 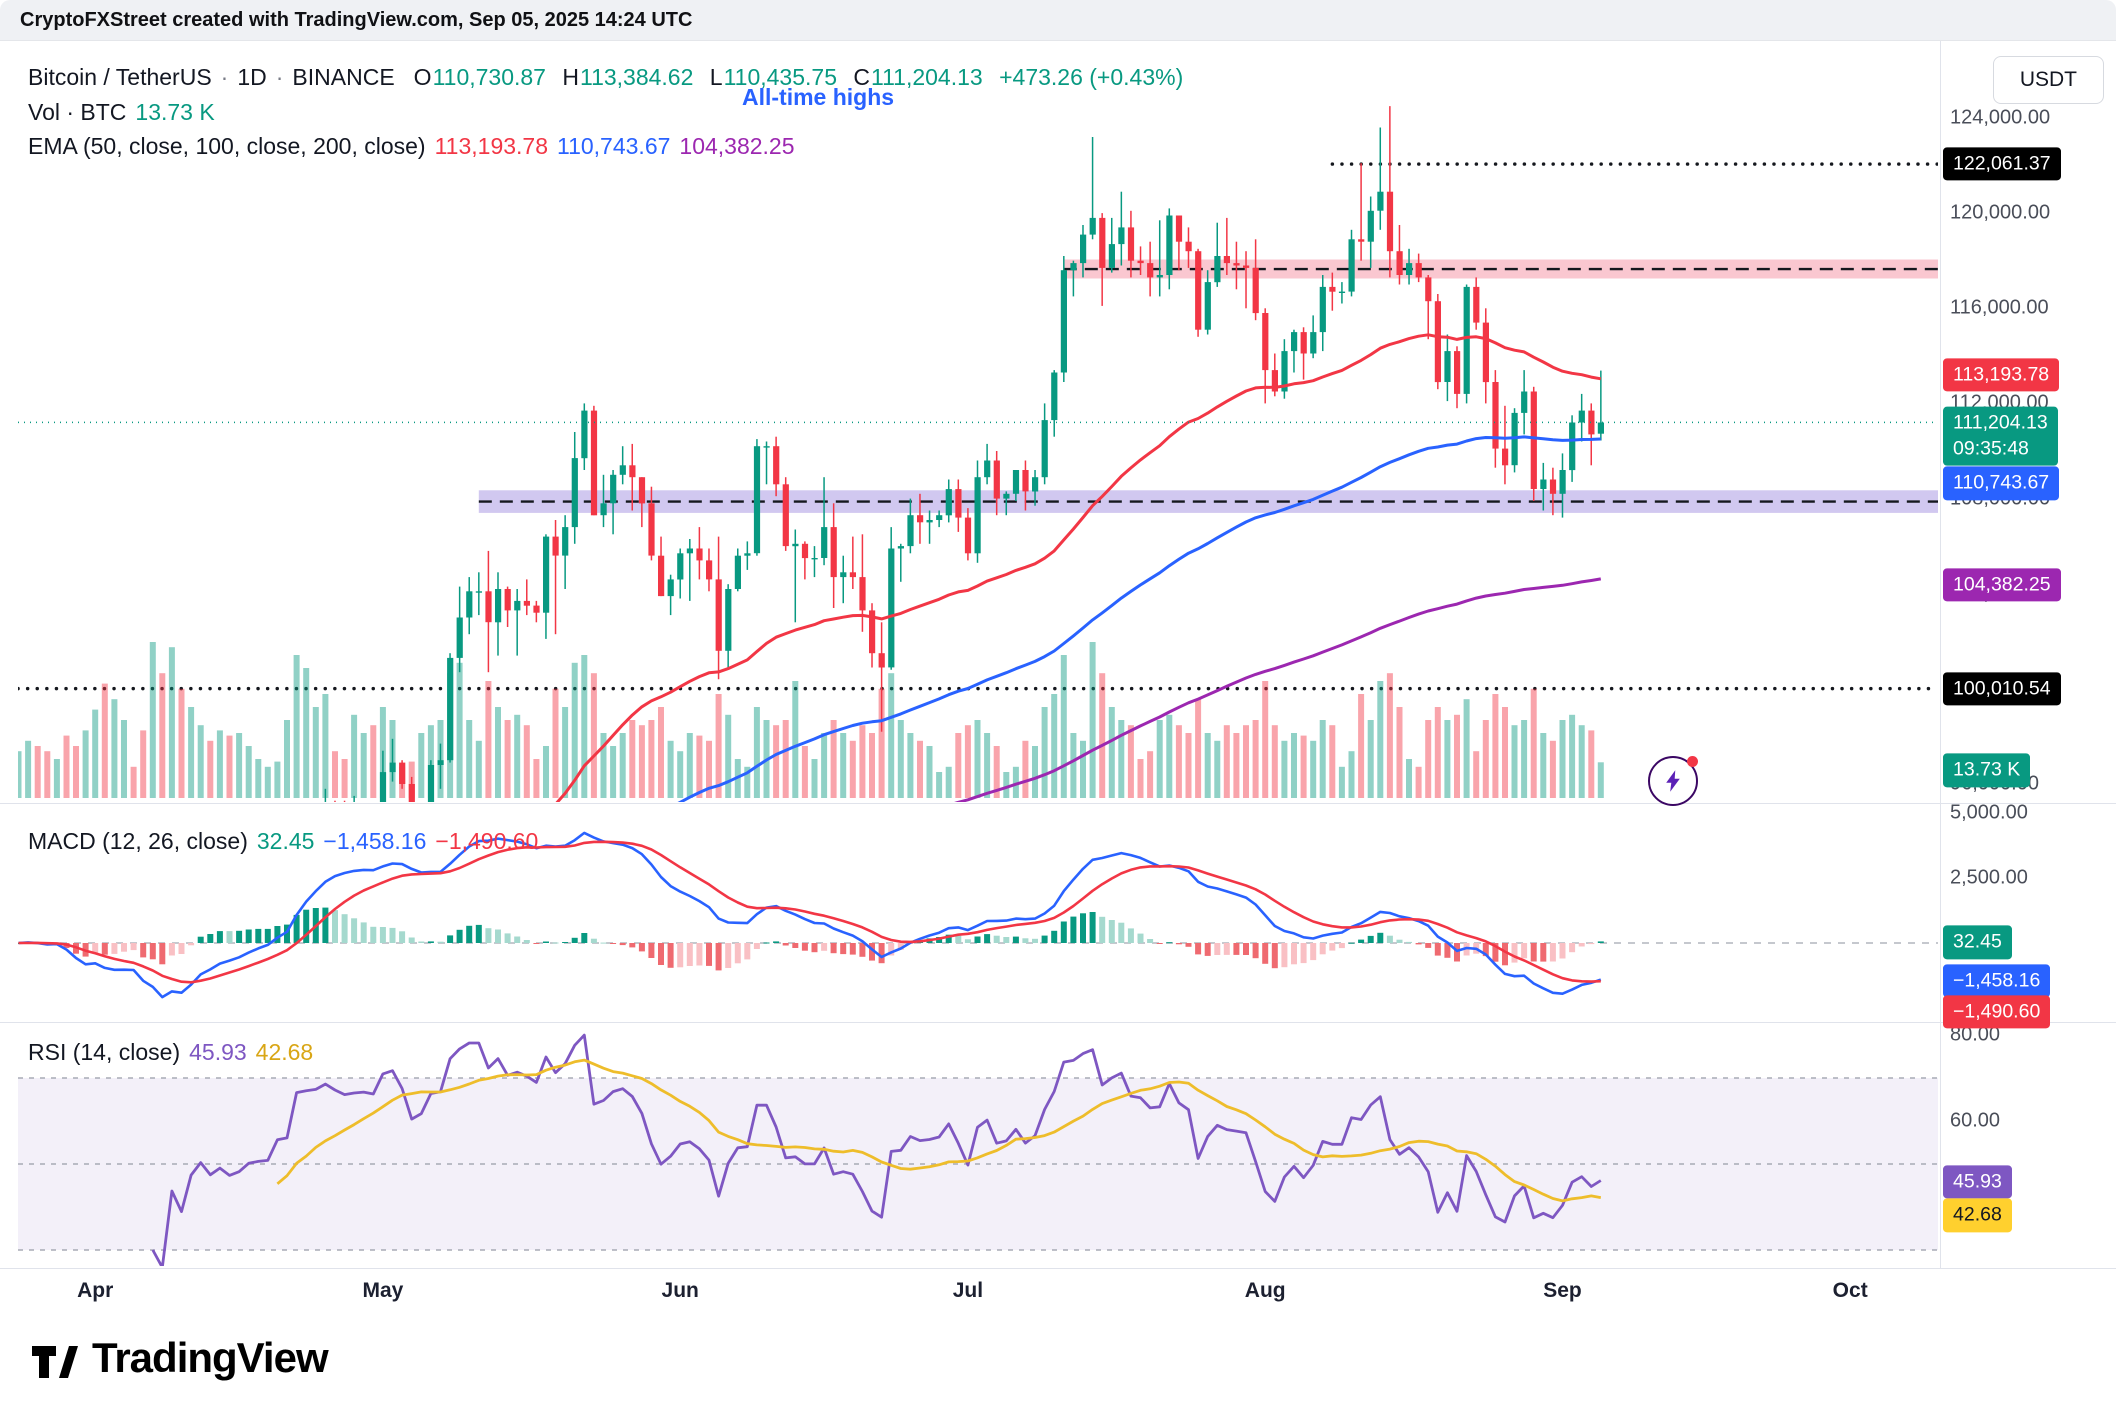 I want to click on rsi-ma-value: 42.68, so click(x=284, y=1052).